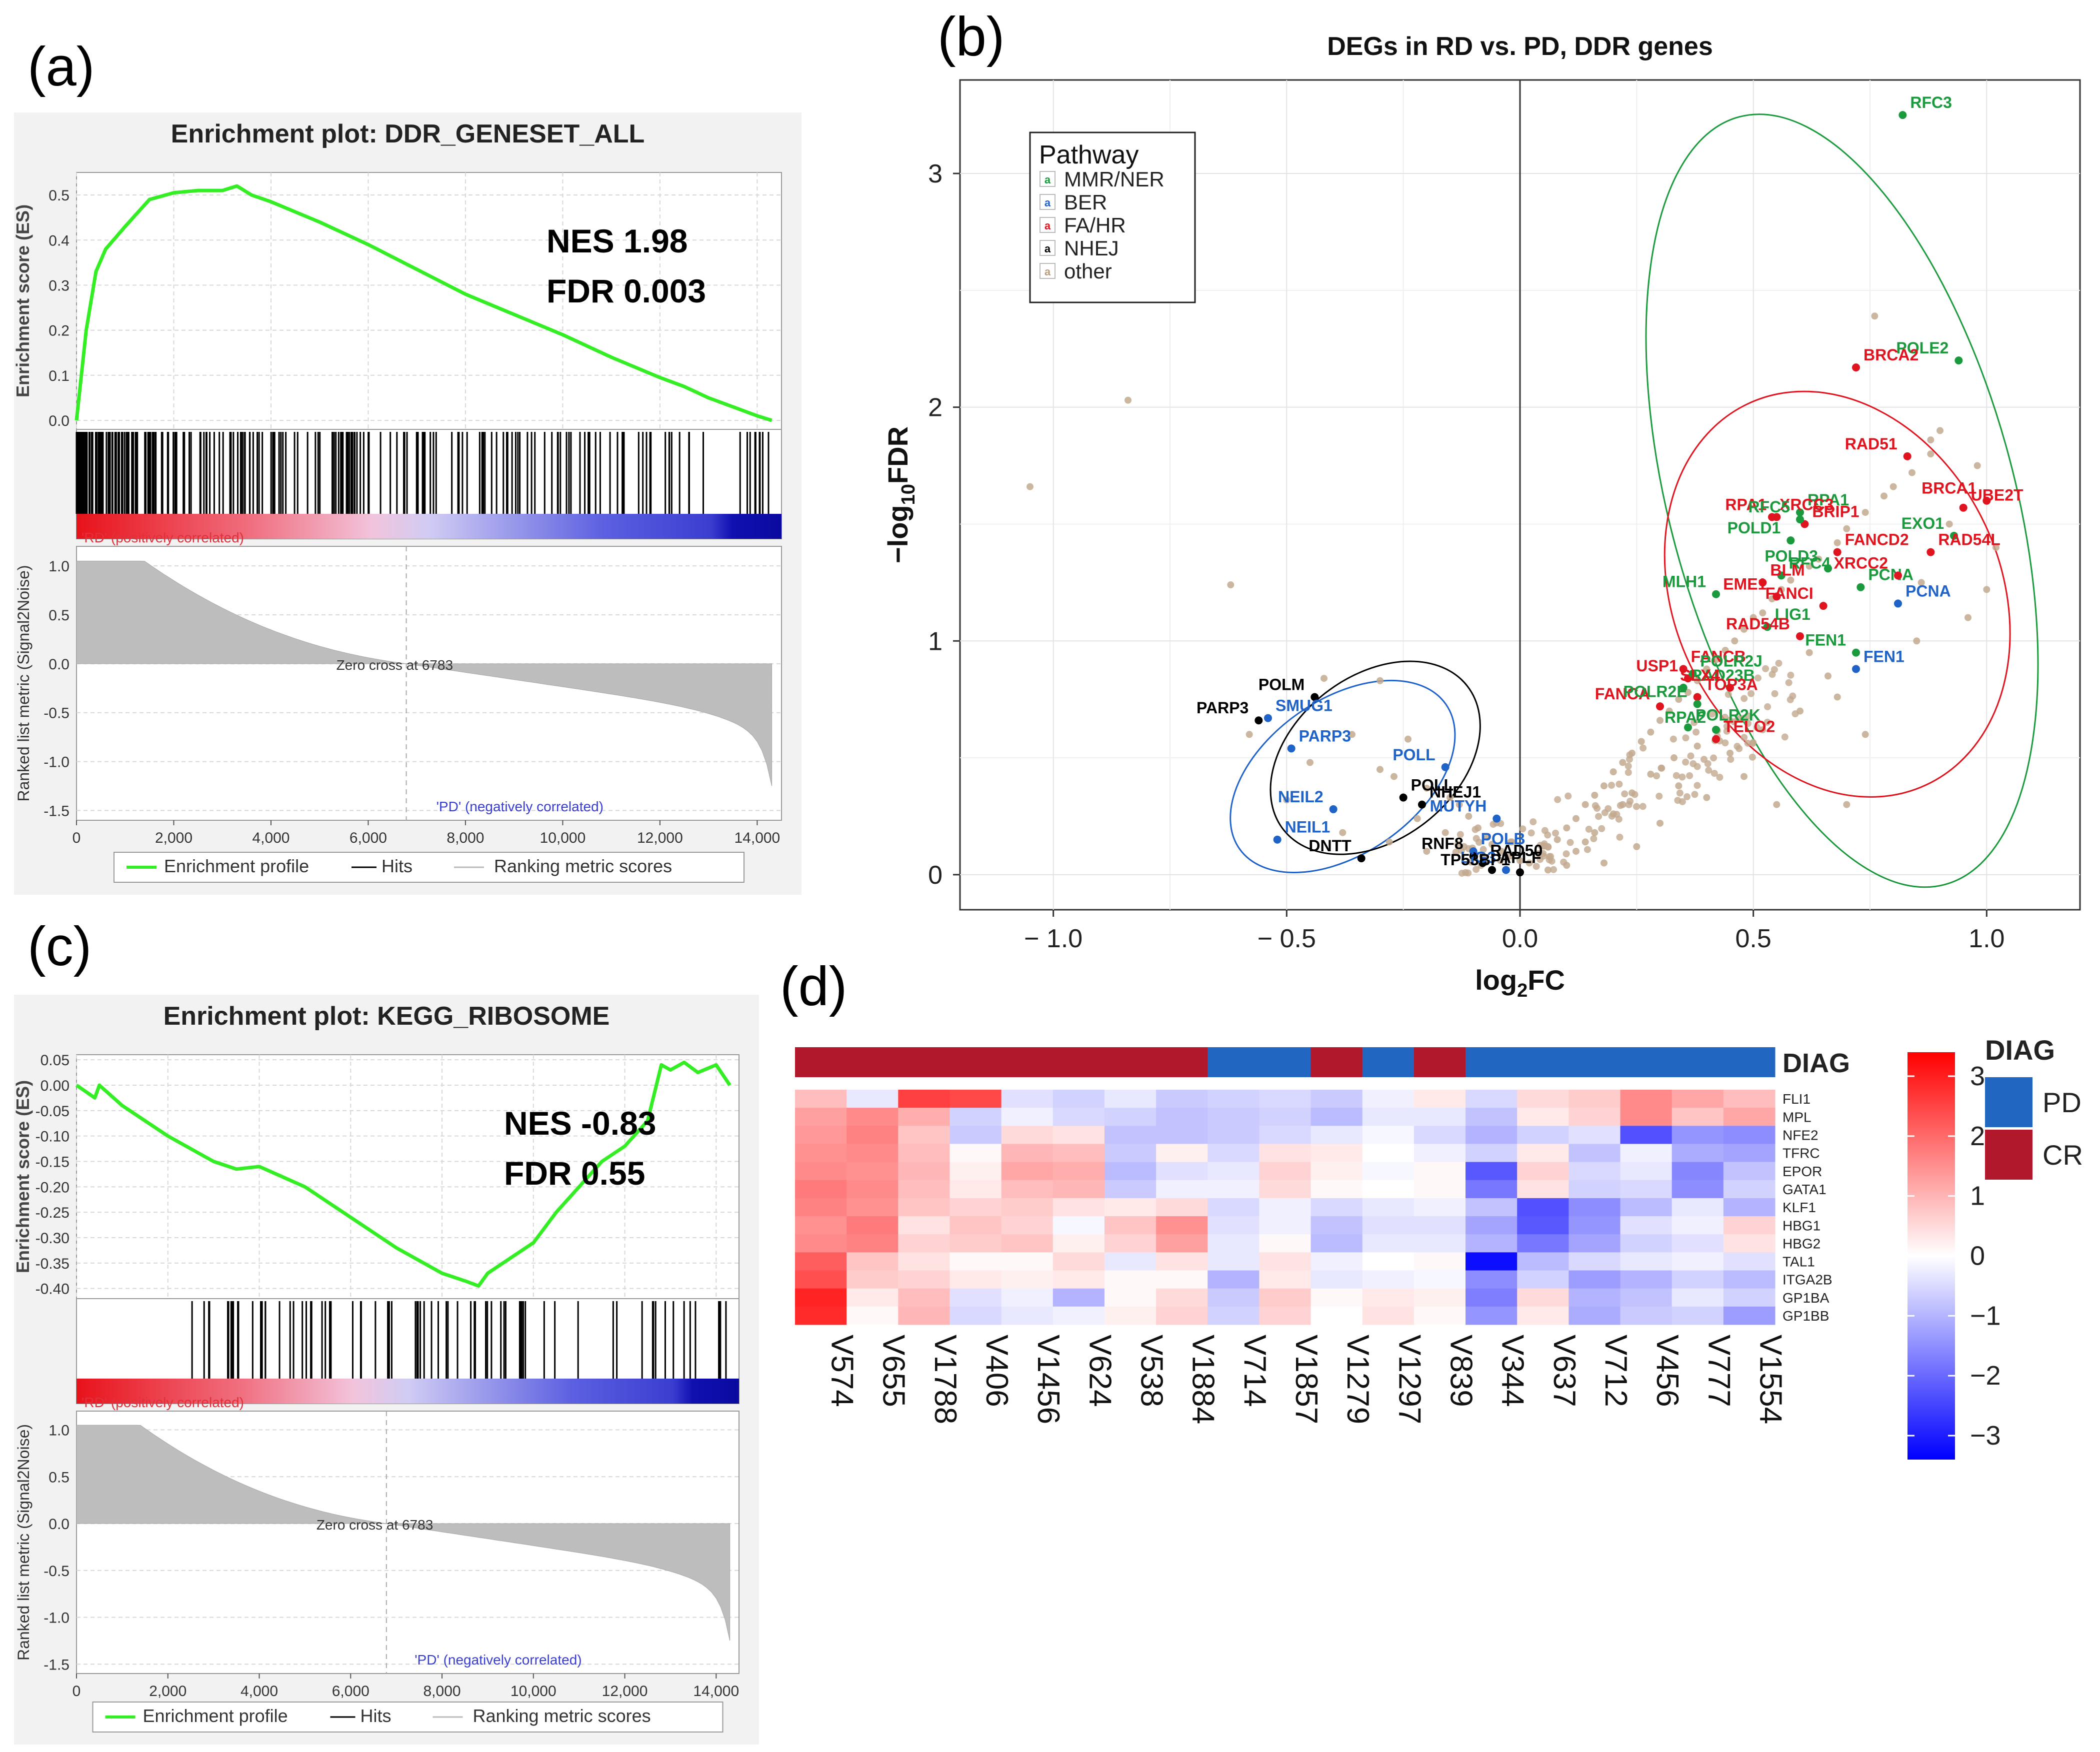 This screenshot has width=2100, height=1752. Describe the element at coordinates (23, 1542) in the screenshot. I see `rank-axis-label: Ranked list metric (Signal2Noise)` at that location.